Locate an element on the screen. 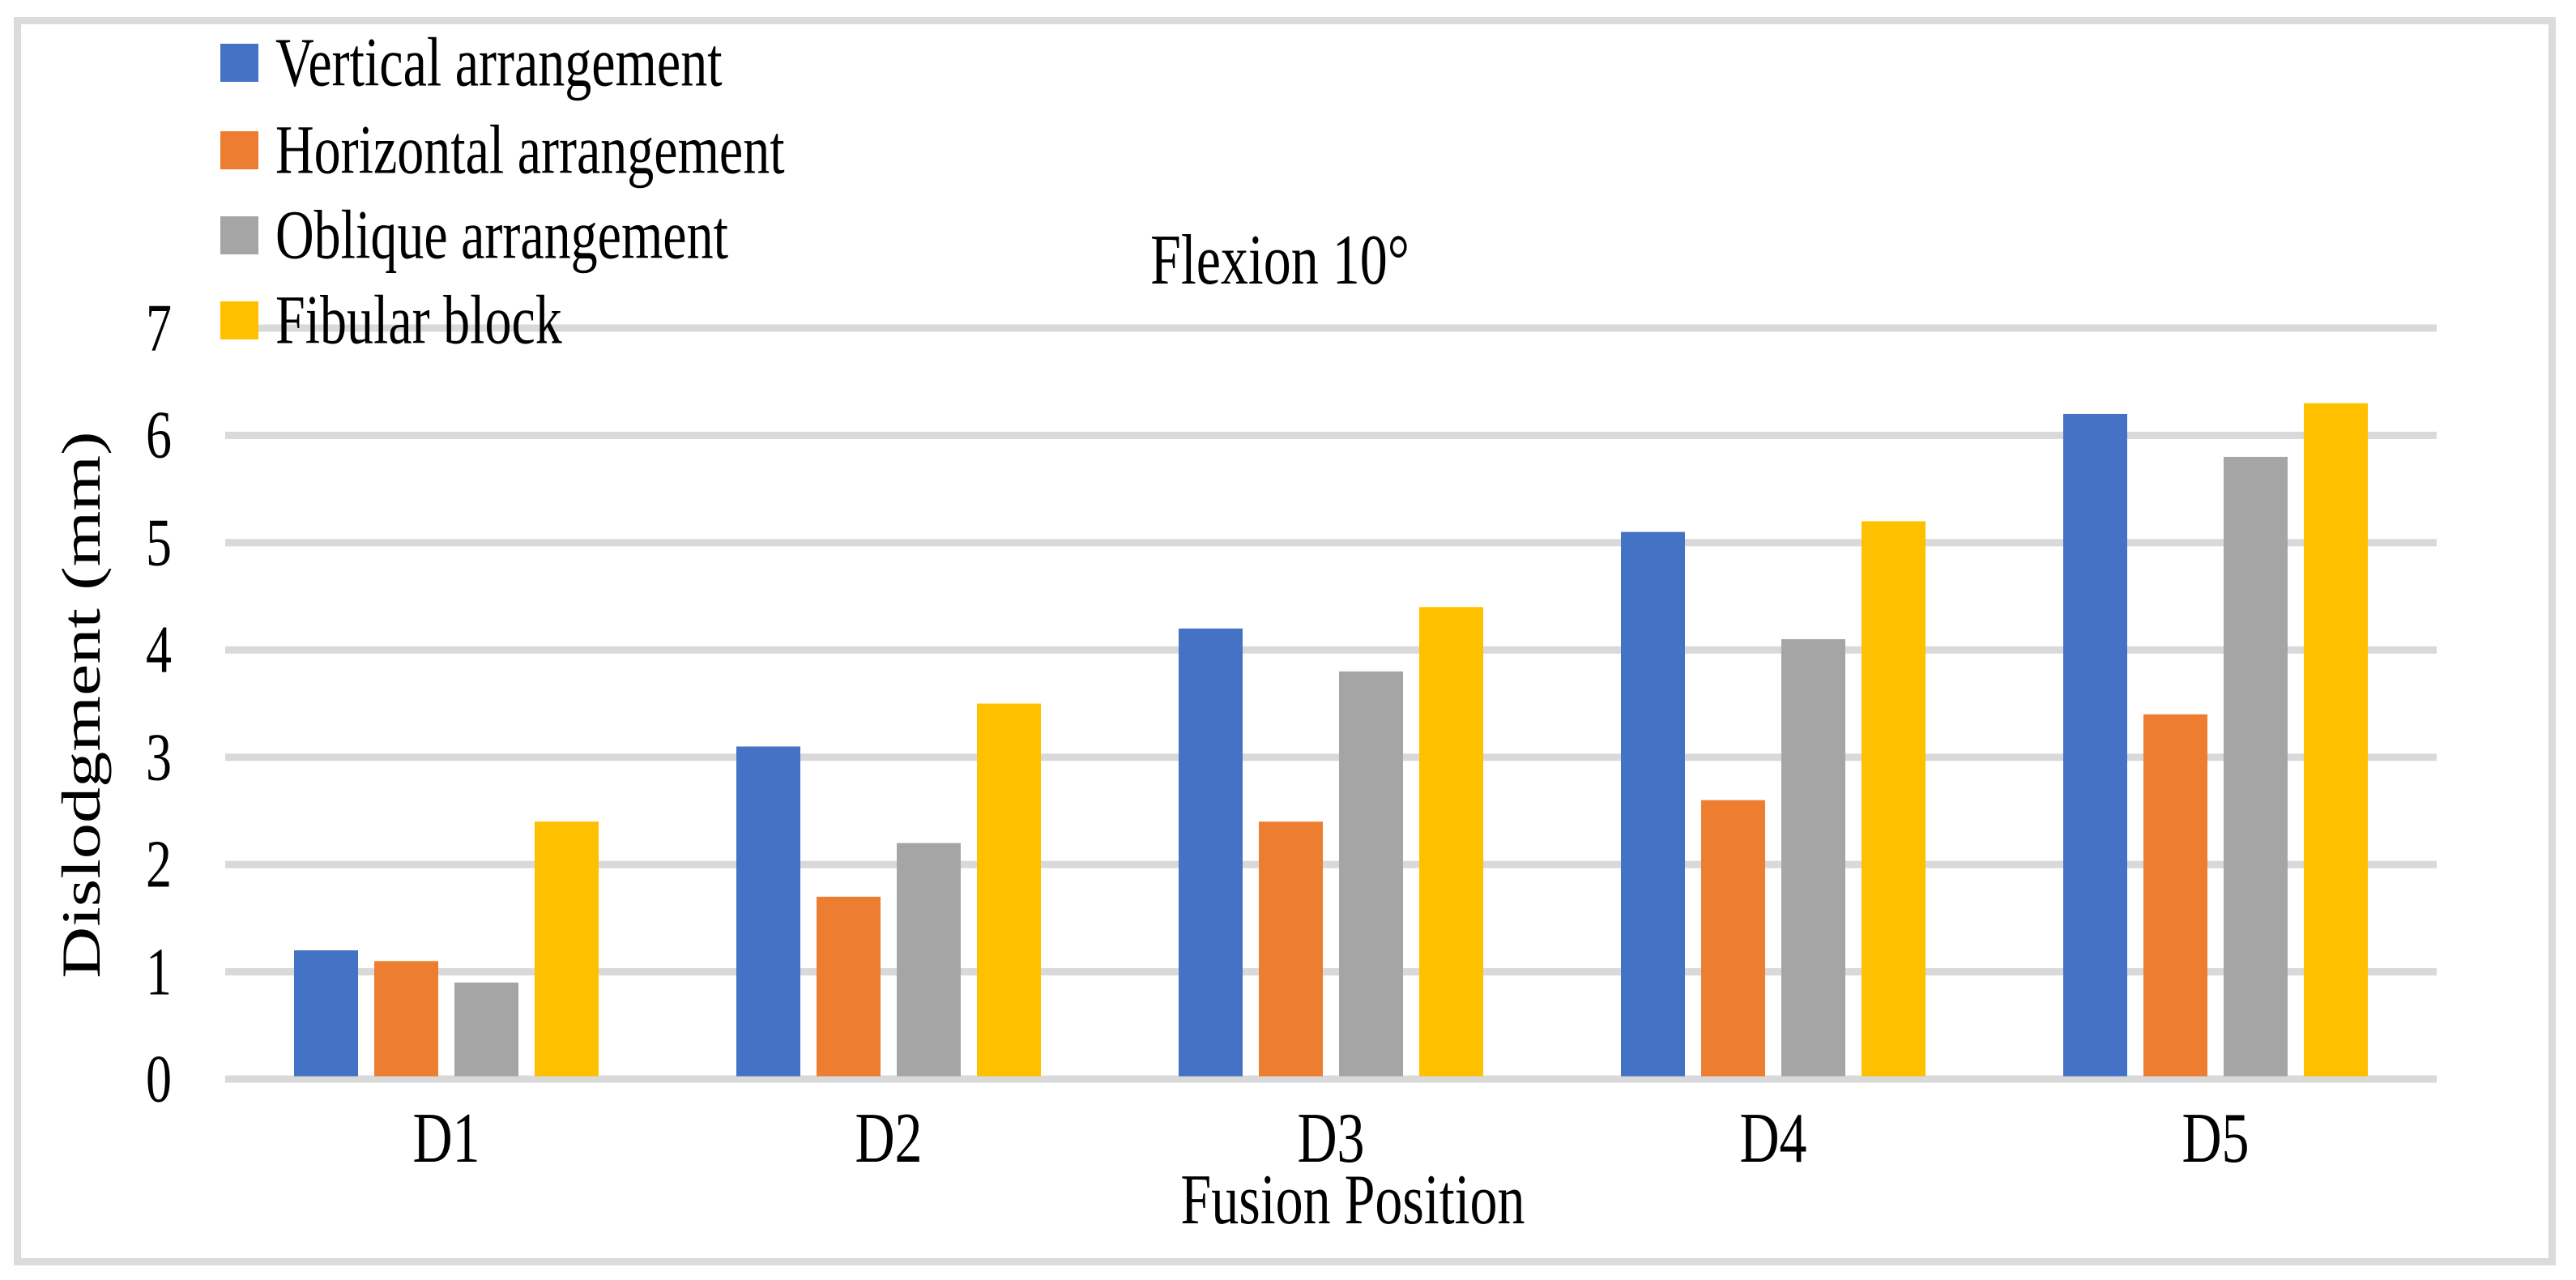 The width and height of the screenshot is (2576, 1280). legend-item-oblique-arrangement: Oblique arrangement is located at coordinates (474, 235).